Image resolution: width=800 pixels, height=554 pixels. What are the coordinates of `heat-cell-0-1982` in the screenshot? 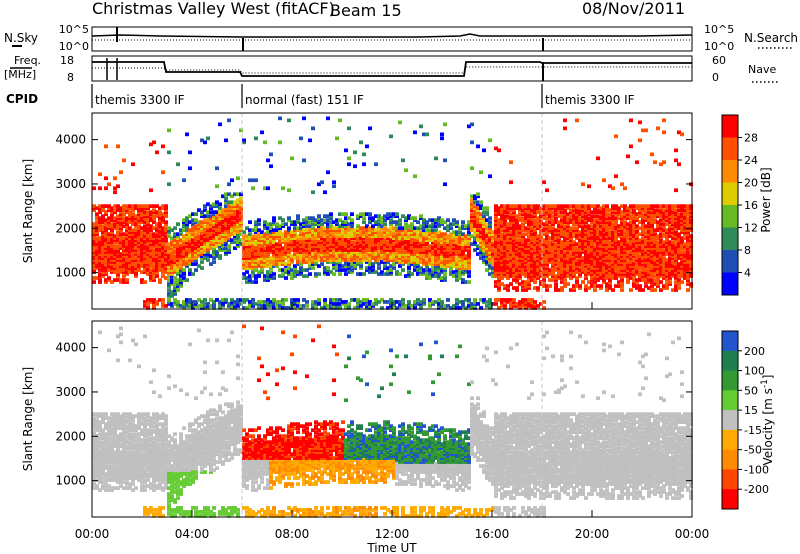 It's located at (304, 160).